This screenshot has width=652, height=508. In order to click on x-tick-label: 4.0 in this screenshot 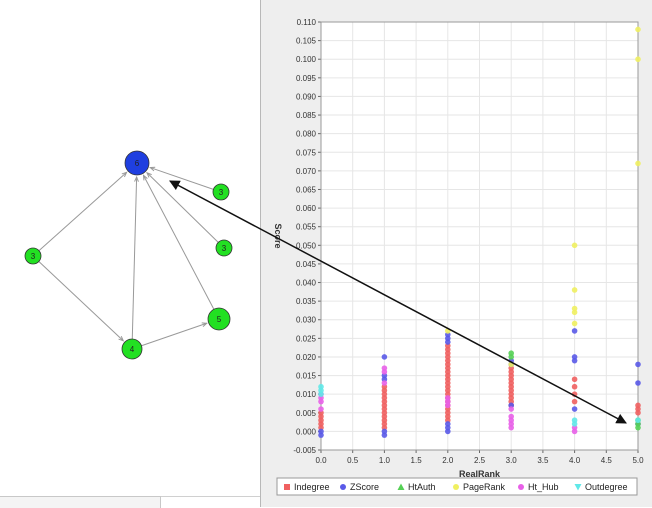, I will do `click(575, 460)`.